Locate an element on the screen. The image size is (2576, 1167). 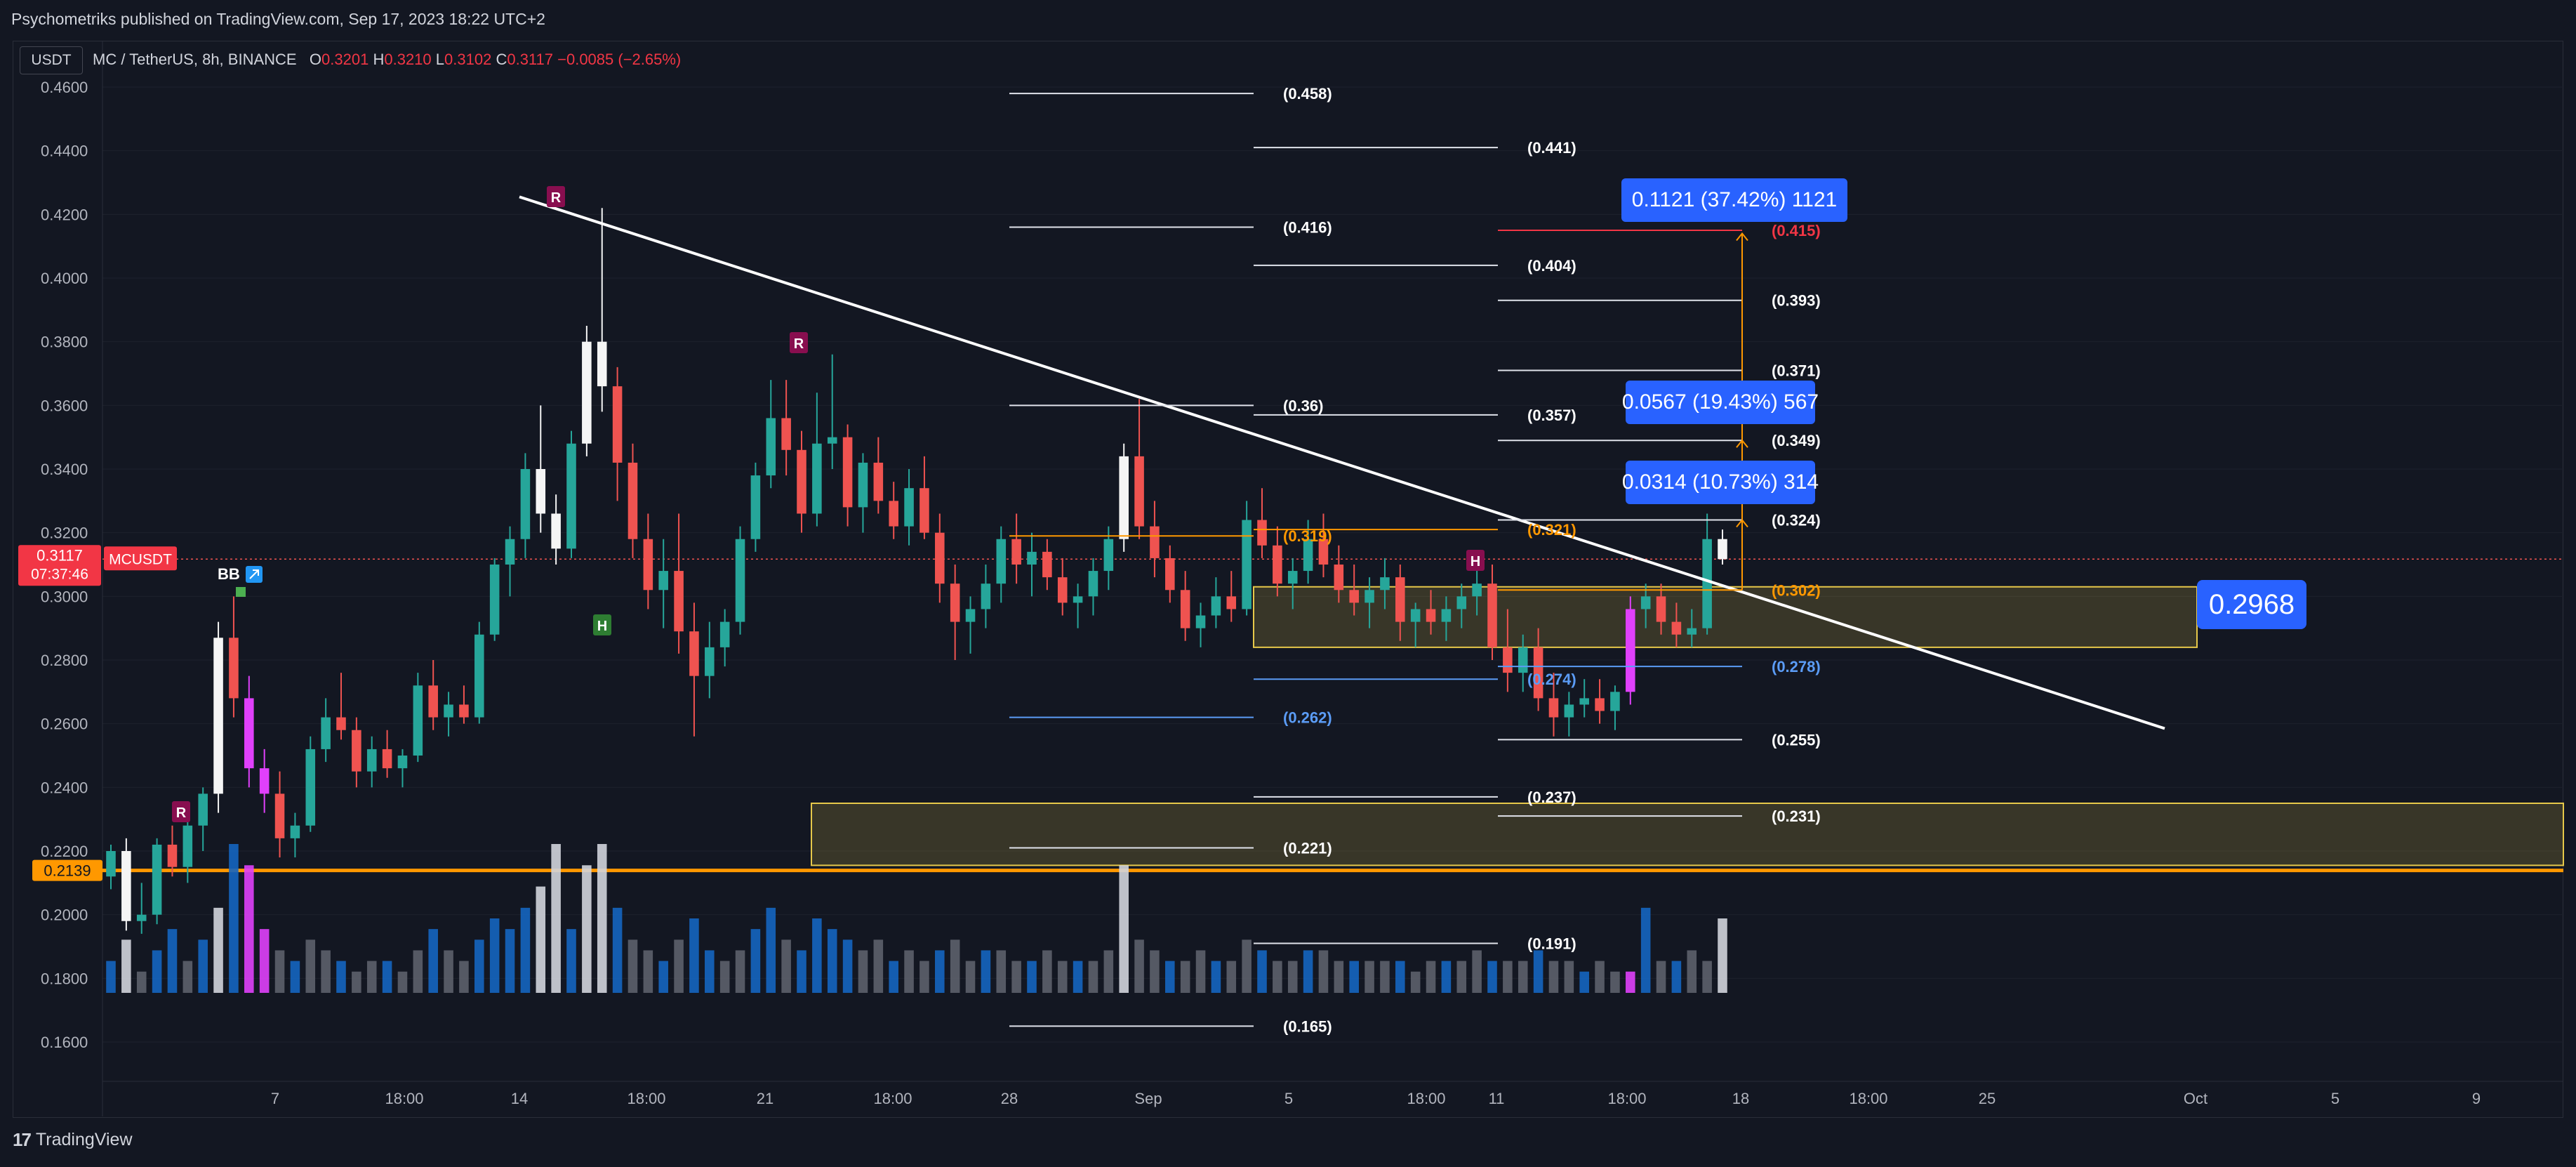
bb-green-marker is located at coordinates (241, 592).